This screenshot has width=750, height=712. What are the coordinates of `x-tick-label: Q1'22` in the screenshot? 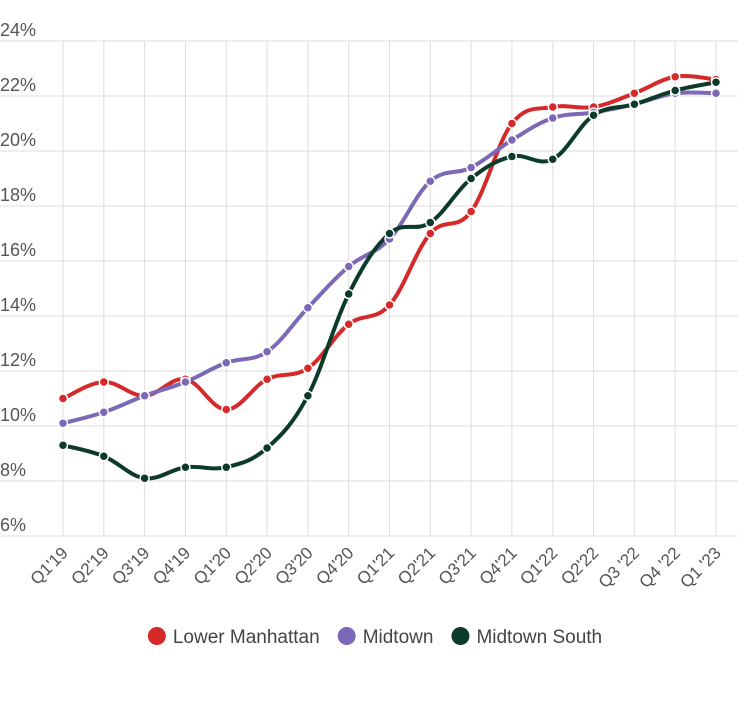 It's located at (538, 565).